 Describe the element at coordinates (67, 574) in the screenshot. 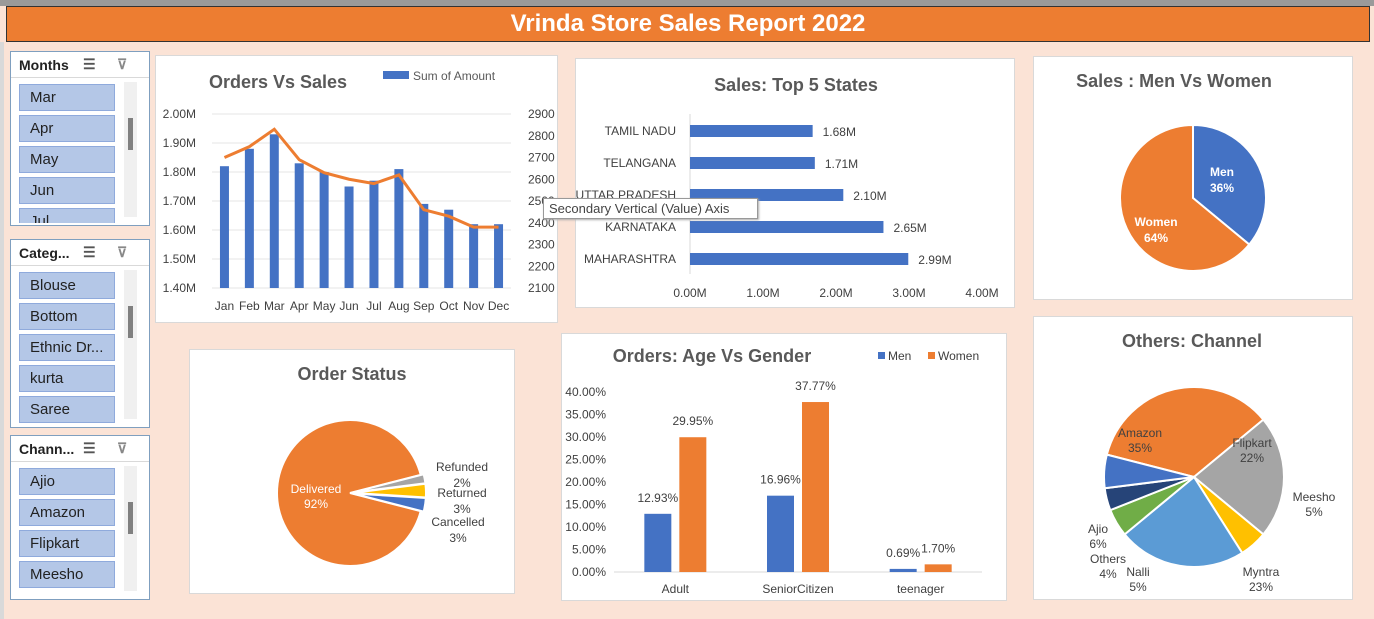

I see `slicer-item-meesho: Meesho` at that location.